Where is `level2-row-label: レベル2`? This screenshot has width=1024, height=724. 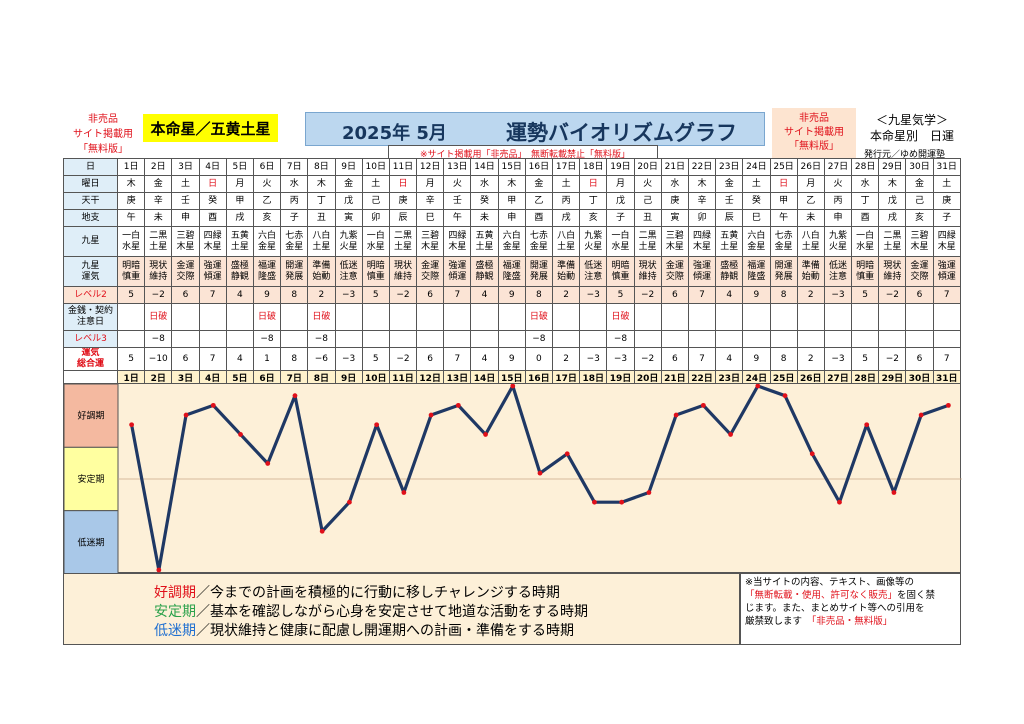
level2-row-label: レベル2 is located at coordinates (90, 295).